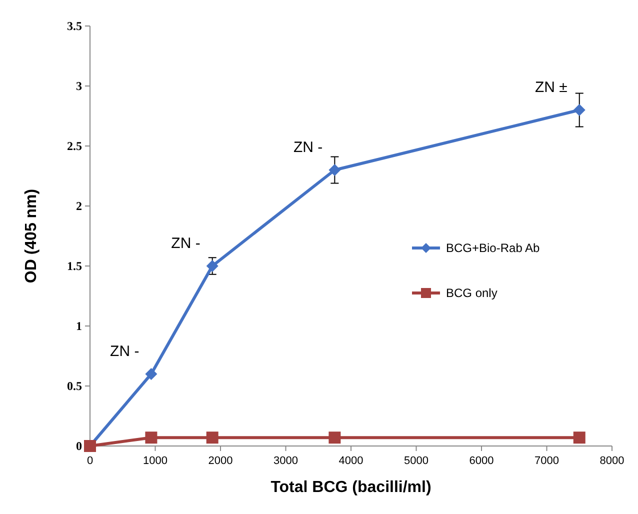 The height and width of the screenshot is (514, 638). What do you see at coordinates (74, 266) in the screenshot?
I see `y-tick-label: 1.5` at bounding box center [74, 266].